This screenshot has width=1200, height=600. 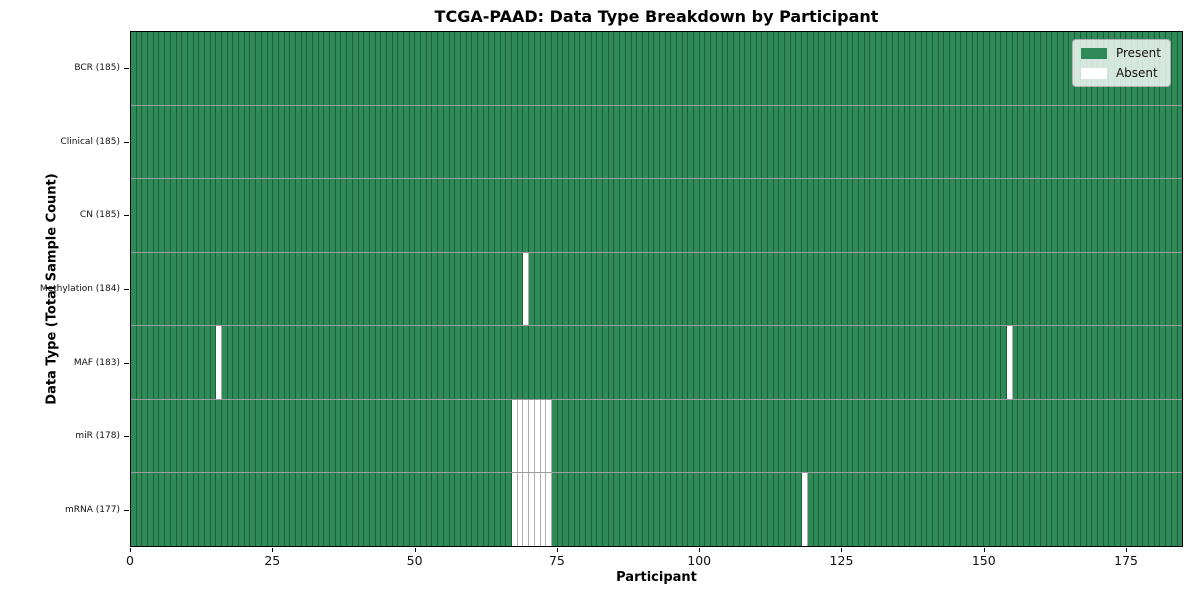 What do you see at coordinates (92, 510) in the screenshot?
I see `y-tick-label: mRNA (177)` at bounding box center [92, 510].